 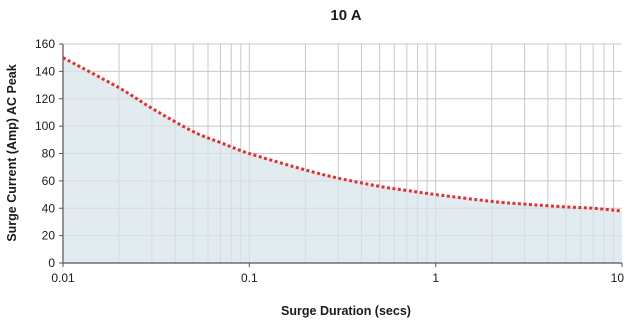 I want to click on y-tick-label: 100, so click(x=45, y=126).